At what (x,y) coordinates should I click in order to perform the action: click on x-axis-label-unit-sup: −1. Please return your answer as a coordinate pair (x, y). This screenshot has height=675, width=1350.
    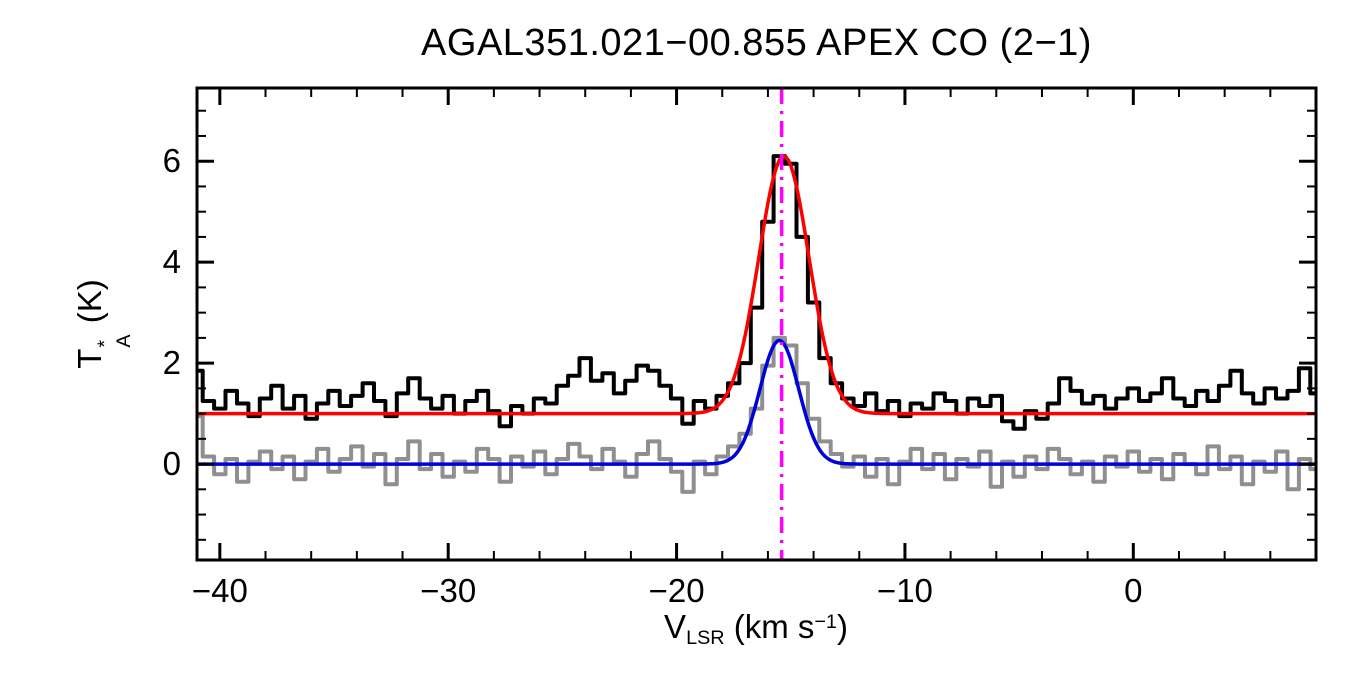
    Looking at the image, I should click on (825, 622).